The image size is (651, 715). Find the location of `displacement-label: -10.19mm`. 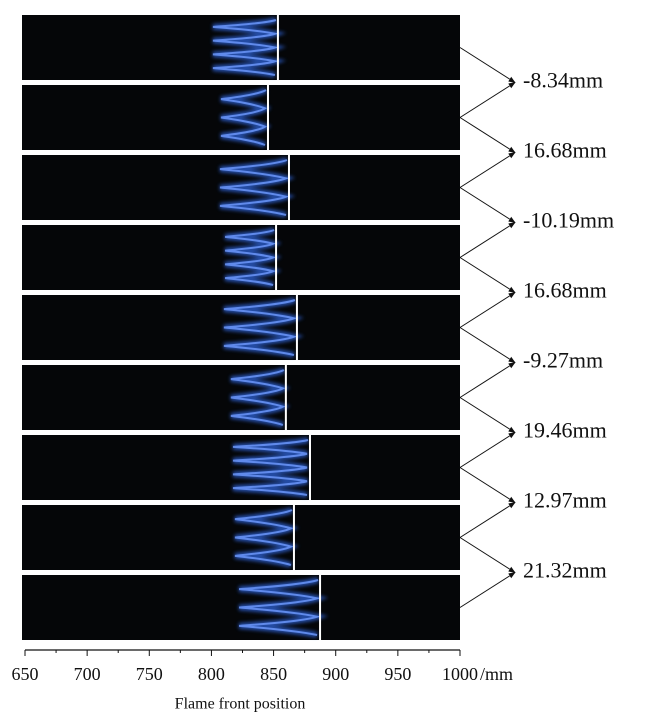

displacement-label: -10.19mm is located at coordinates (568, 220).